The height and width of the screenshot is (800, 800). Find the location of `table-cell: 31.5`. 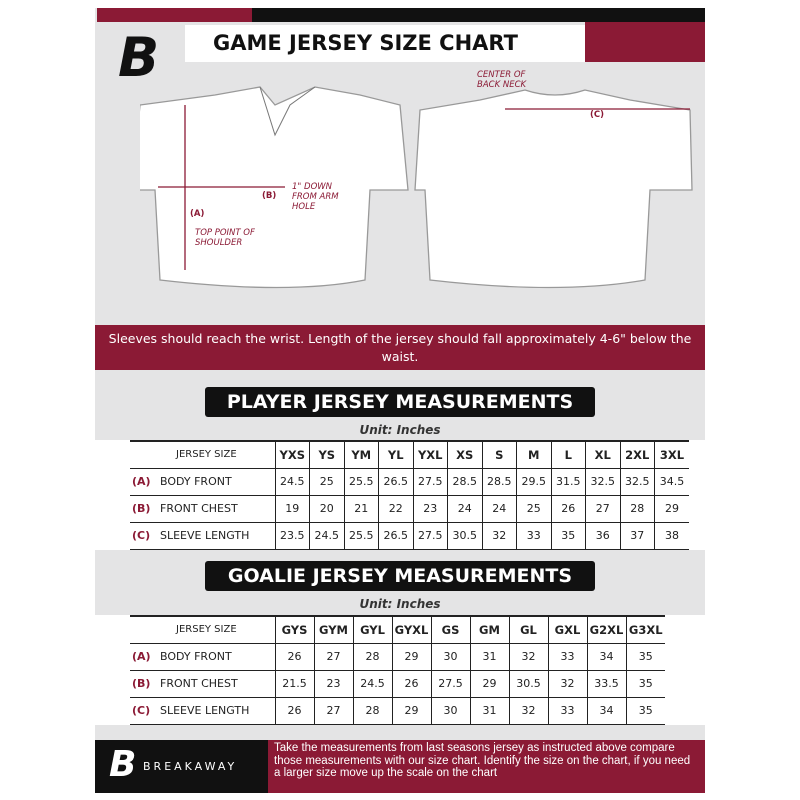

table-cell: 31.5 is located at coordinates (568, 482).